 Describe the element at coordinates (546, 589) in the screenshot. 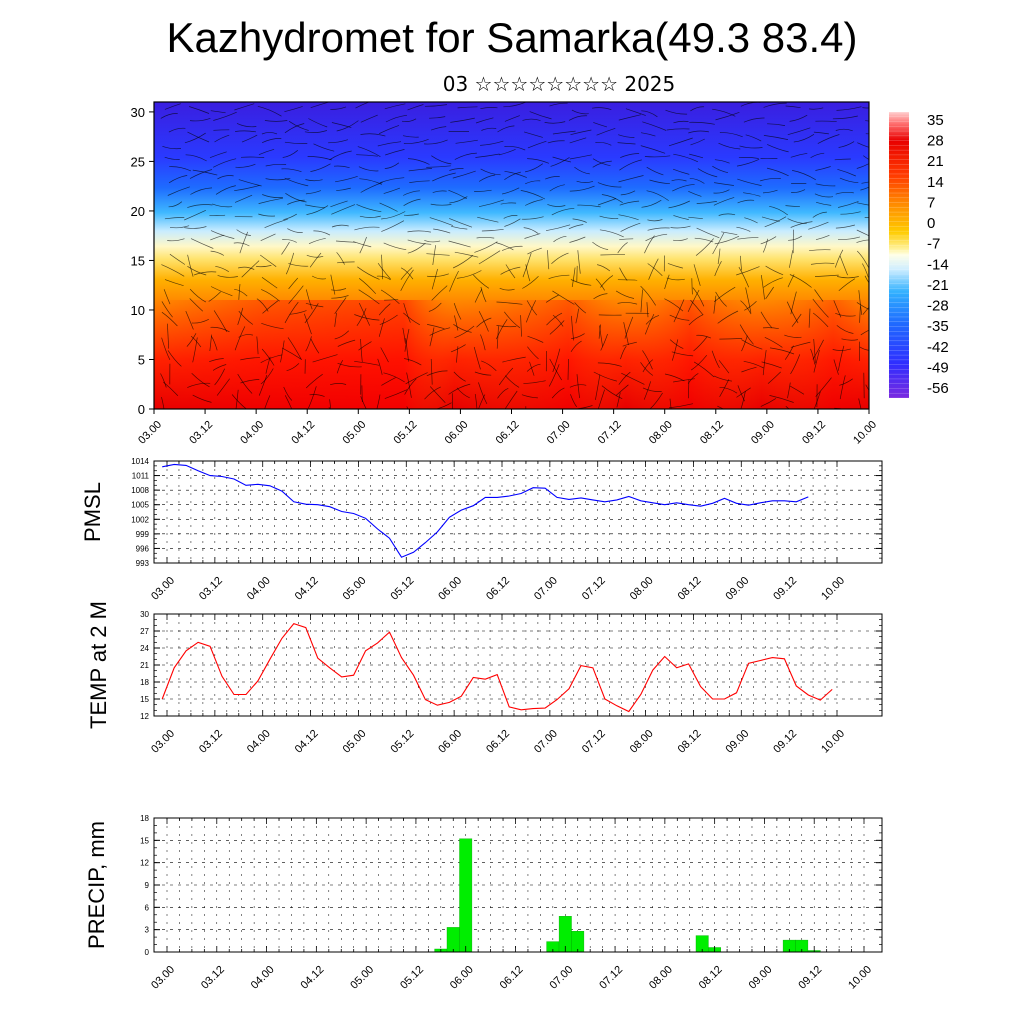

I see `x-tick-label: 07.00` at that location.